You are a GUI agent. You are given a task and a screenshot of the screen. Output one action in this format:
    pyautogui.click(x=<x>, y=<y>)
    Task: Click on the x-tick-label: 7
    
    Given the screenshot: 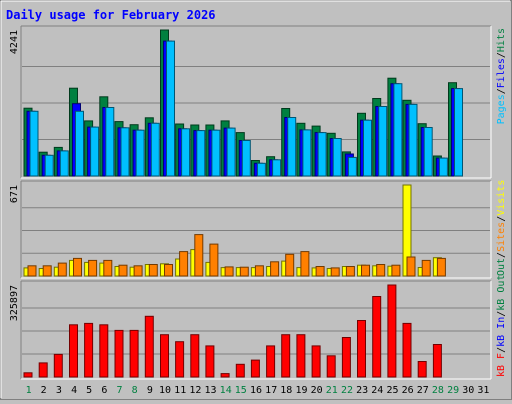 What is the action you would take?
    pyautogui.click(x=119, y=390)
    